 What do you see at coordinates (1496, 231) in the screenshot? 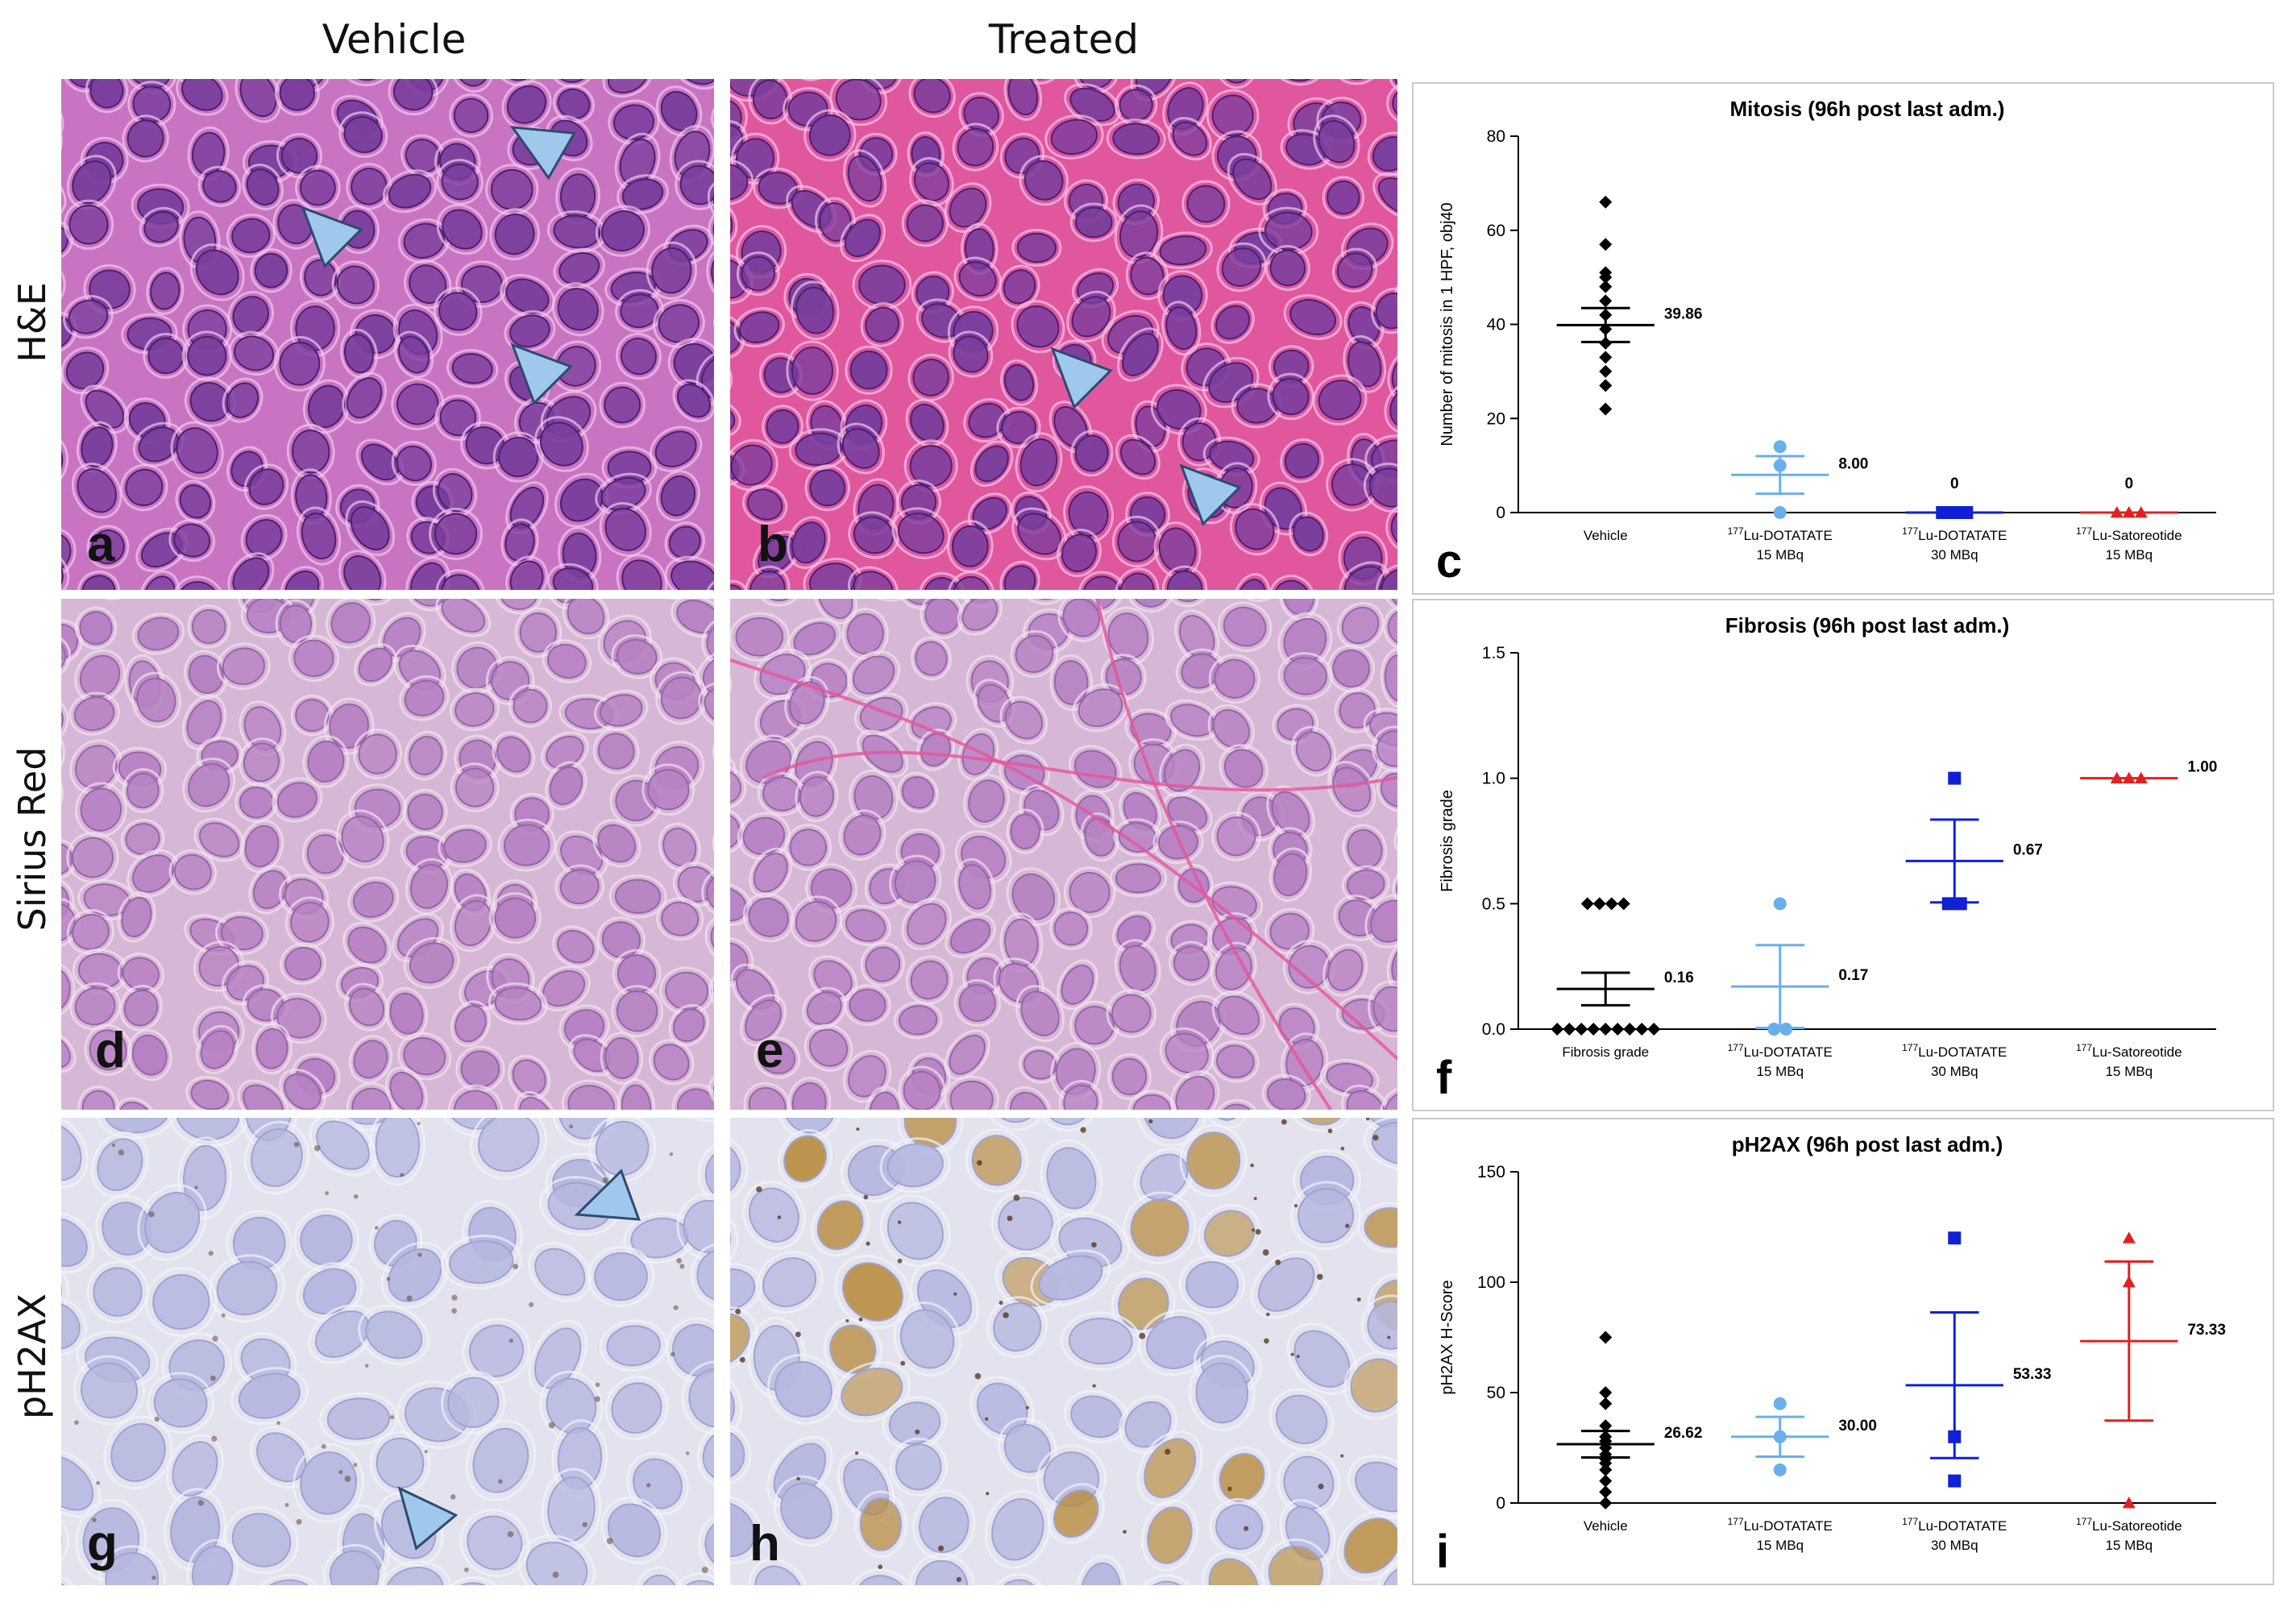
I see `y-tick-label: 60` at bounding box center [1496, 231].